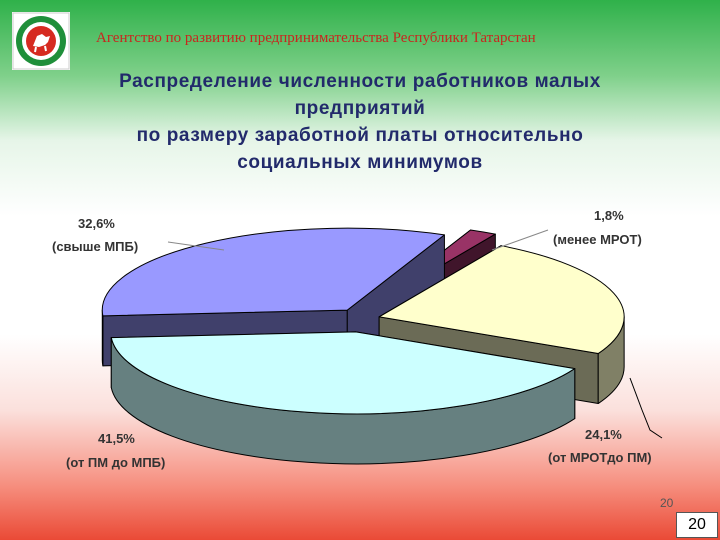  Describe the element at coordinates (360, 162) in the screenshot. I see `title-line-4: социальных минимумов` at that location.